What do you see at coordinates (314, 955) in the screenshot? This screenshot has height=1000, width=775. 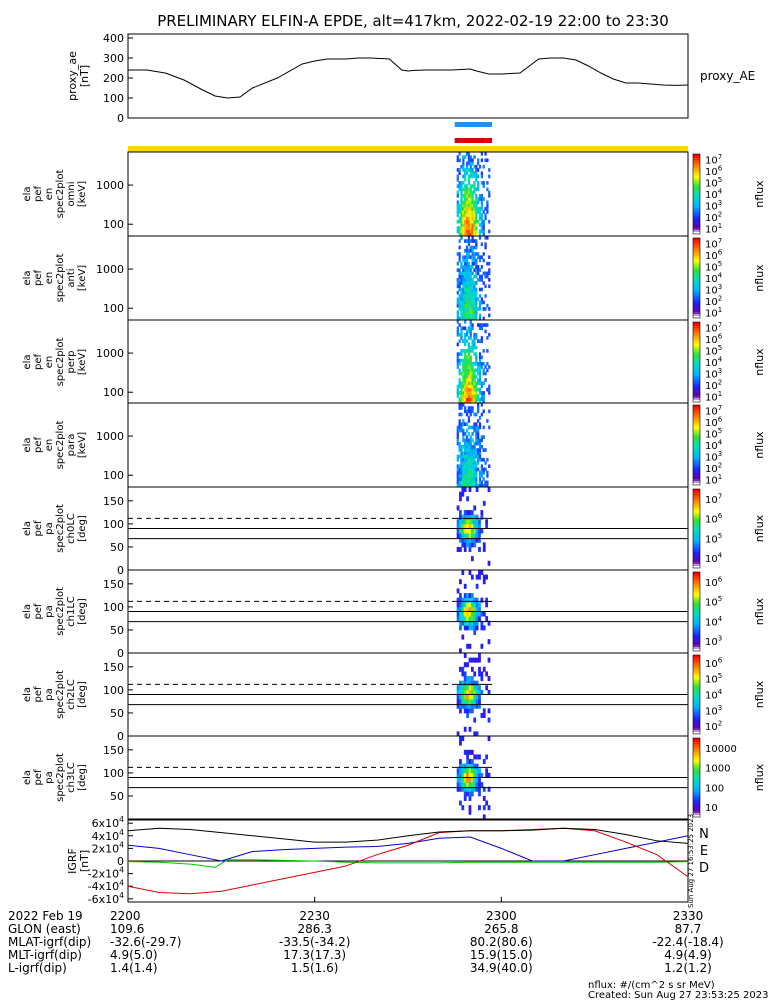 I see `ephemeris-value: 17.3(17.3)` at bounding box center [314, 955].